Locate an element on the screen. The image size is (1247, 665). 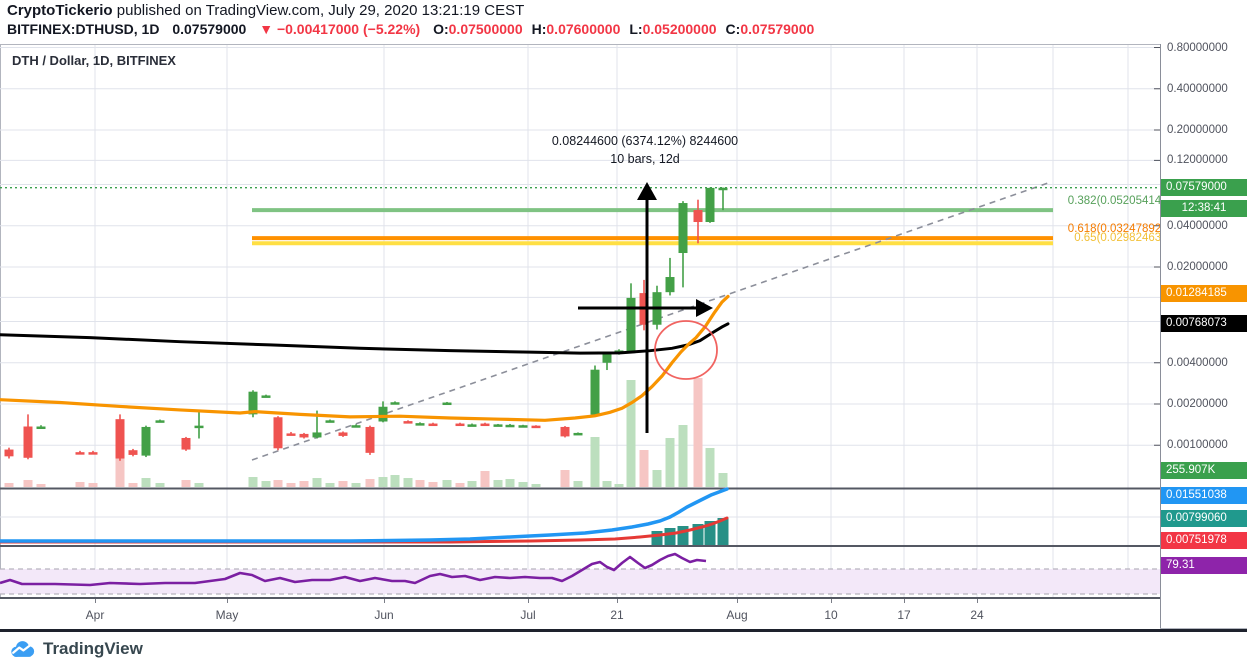
arrow-drawings is located at coordinates (645, 307).